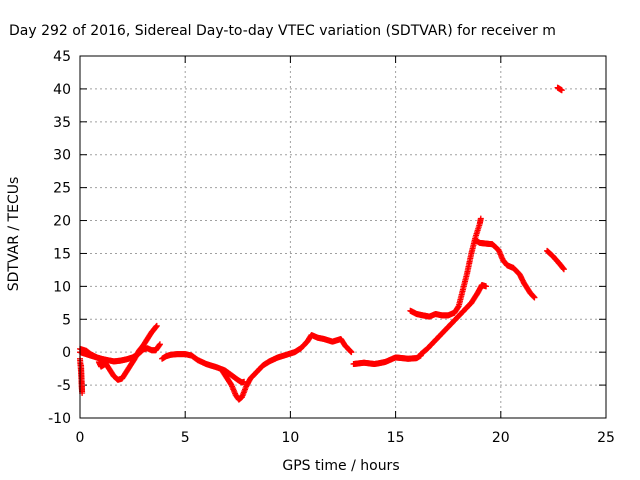  Describe the element at coordinates (62, 57) in the screenshot. I see `y-tick-label: 45` at that location.